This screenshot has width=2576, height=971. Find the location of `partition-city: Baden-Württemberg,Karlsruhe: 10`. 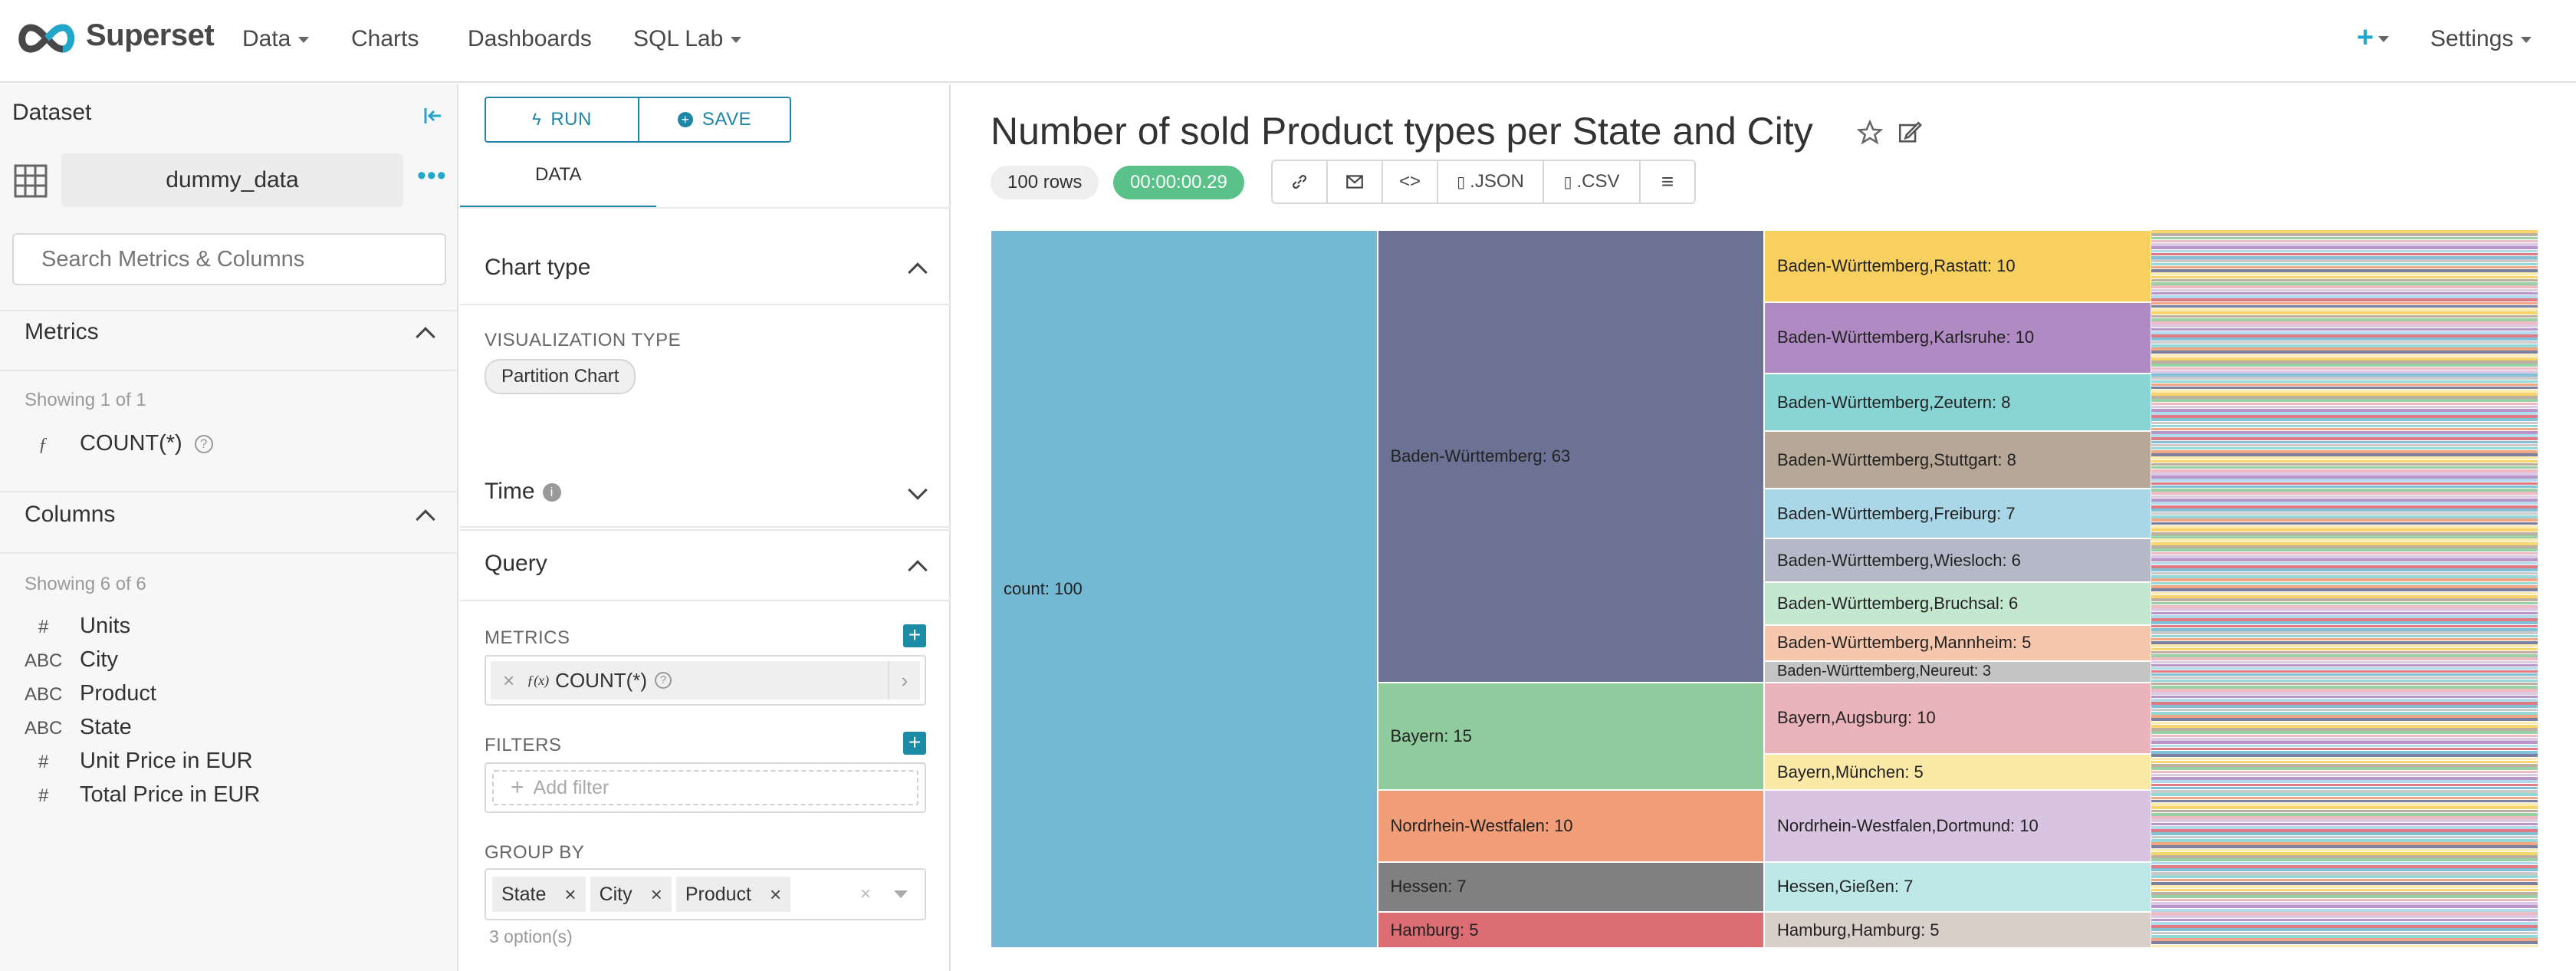

partition-city: Baden-Württemberg,Karlsruhe: 10 is located at coordinates (1958, 337).